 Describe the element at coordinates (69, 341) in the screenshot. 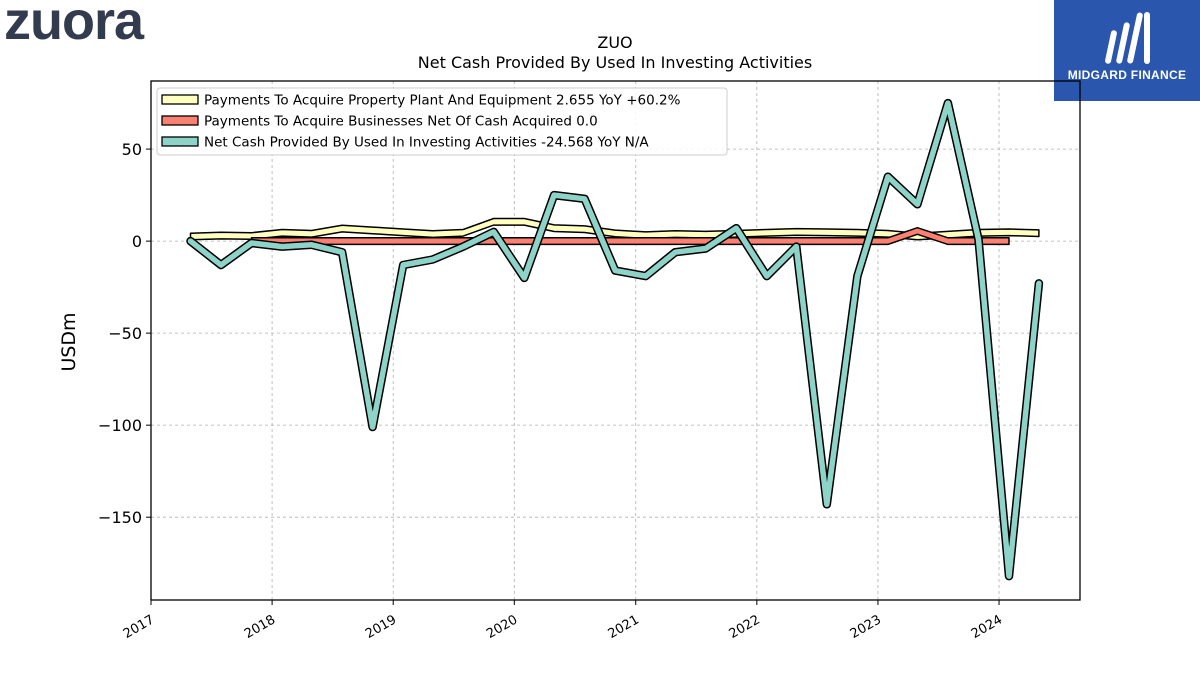

I see `y-axis-label: USDm` at that location.